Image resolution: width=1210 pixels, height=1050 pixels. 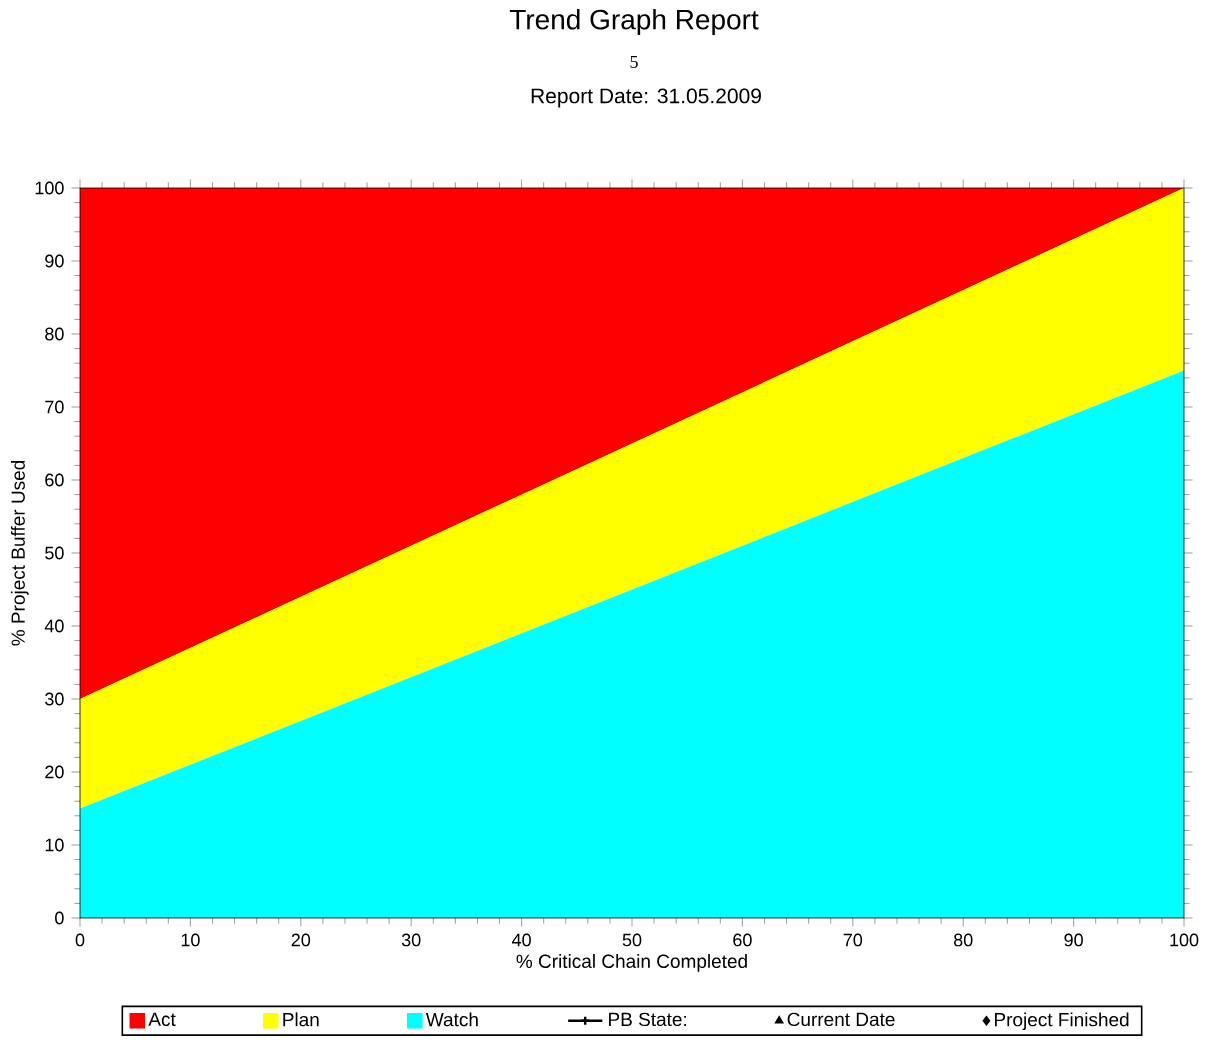 What do you see at coordinates (634, 62) in the screenshot?
I see `chart-subtitle: 5` at bounding box center [634, 62].